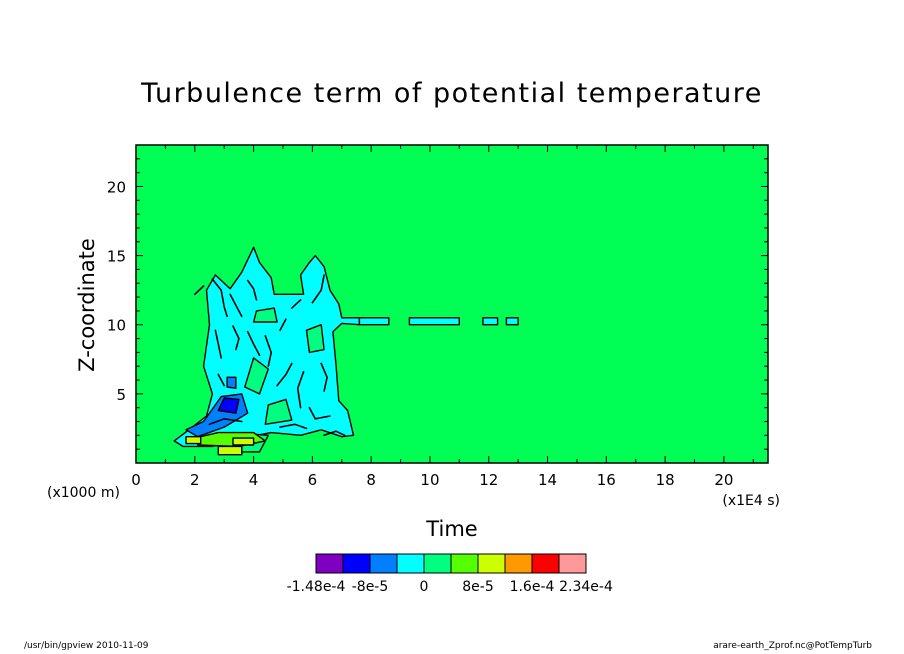  I want to click on y-tick-label: 15, so click(116, 257).